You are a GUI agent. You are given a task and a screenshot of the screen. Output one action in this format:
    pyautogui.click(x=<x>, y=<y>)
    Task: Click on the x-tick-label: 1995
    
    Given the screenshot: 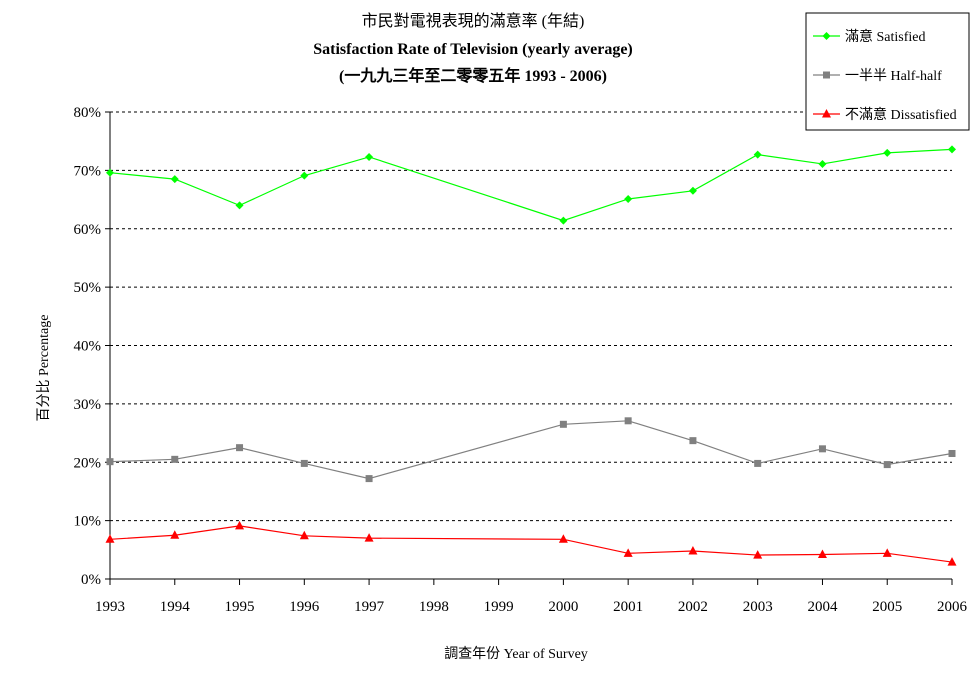 What is the action you would take?
    pyautogui.click(x=240, y=607)
    